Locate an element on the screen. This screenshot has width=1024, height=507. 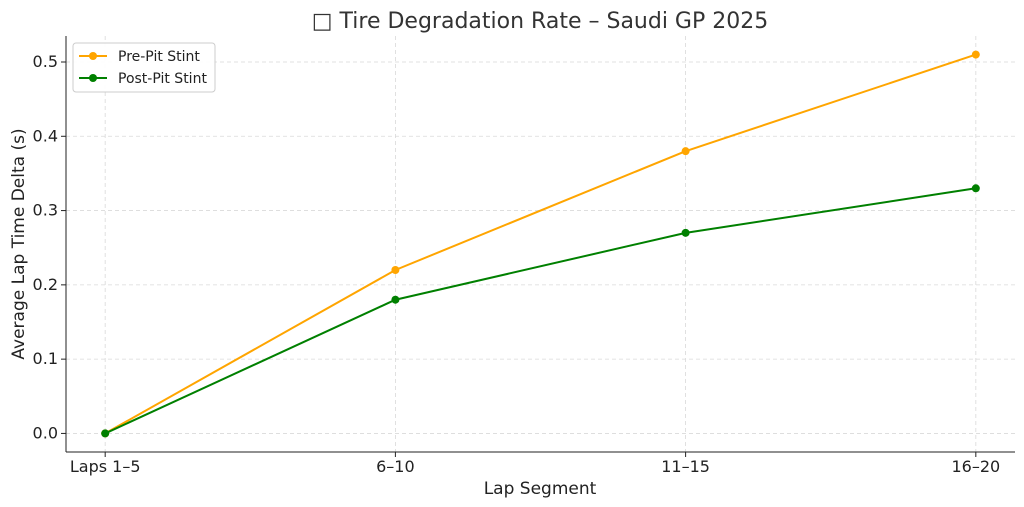
legend-label: Pre-Pit Stint is located at coordinates (159, 57).